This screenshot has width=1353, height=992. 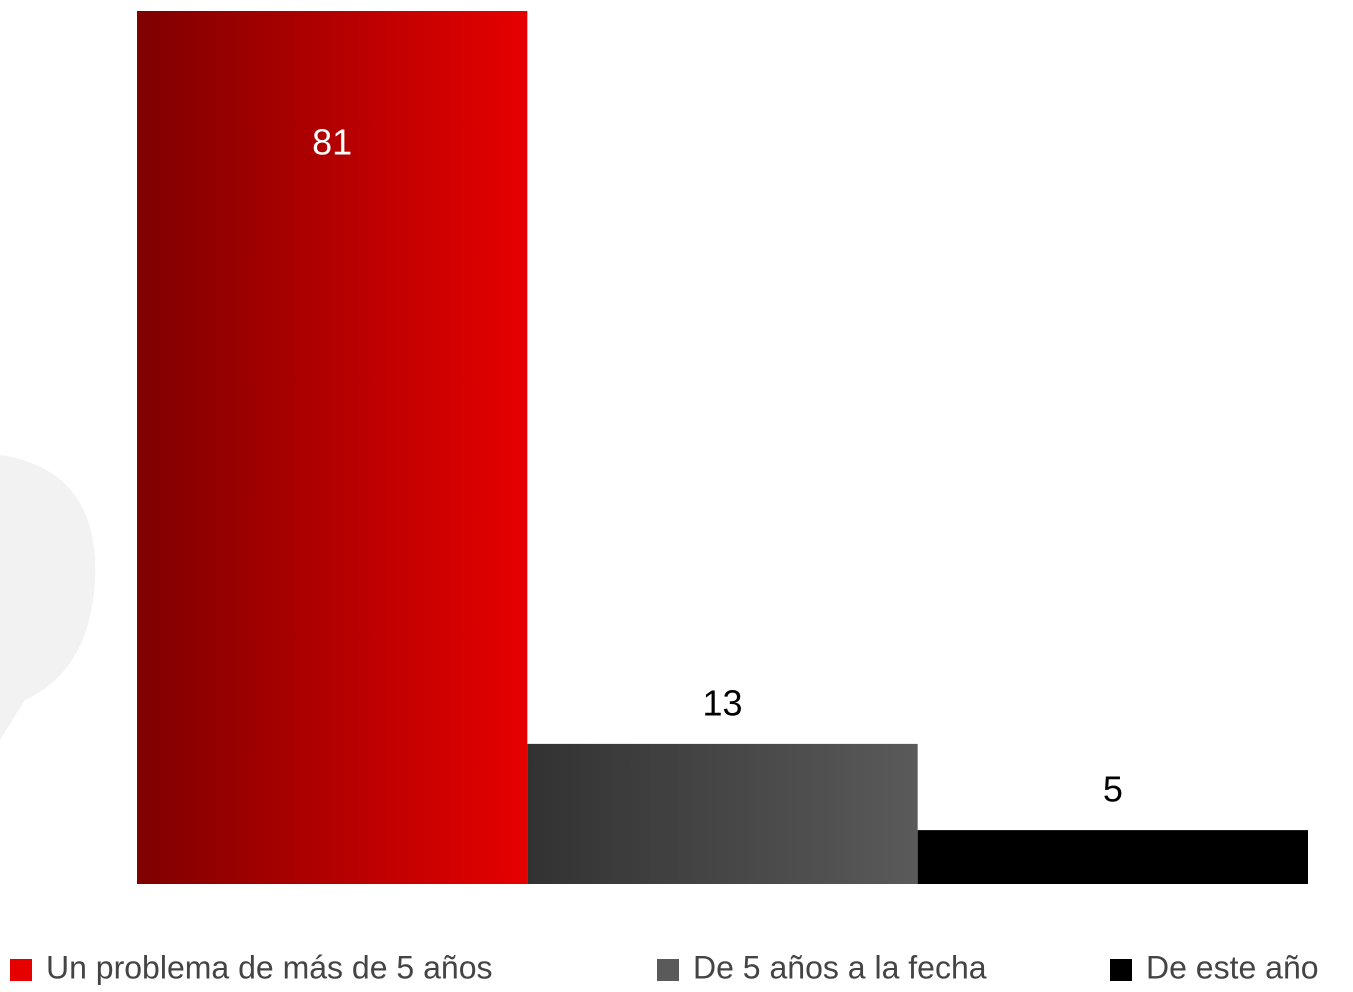 What do you see at coordinates (840, 967) in the screenshot?
I see `legend-label: De 5 años a la fecha` at bounding box center [840, 967].